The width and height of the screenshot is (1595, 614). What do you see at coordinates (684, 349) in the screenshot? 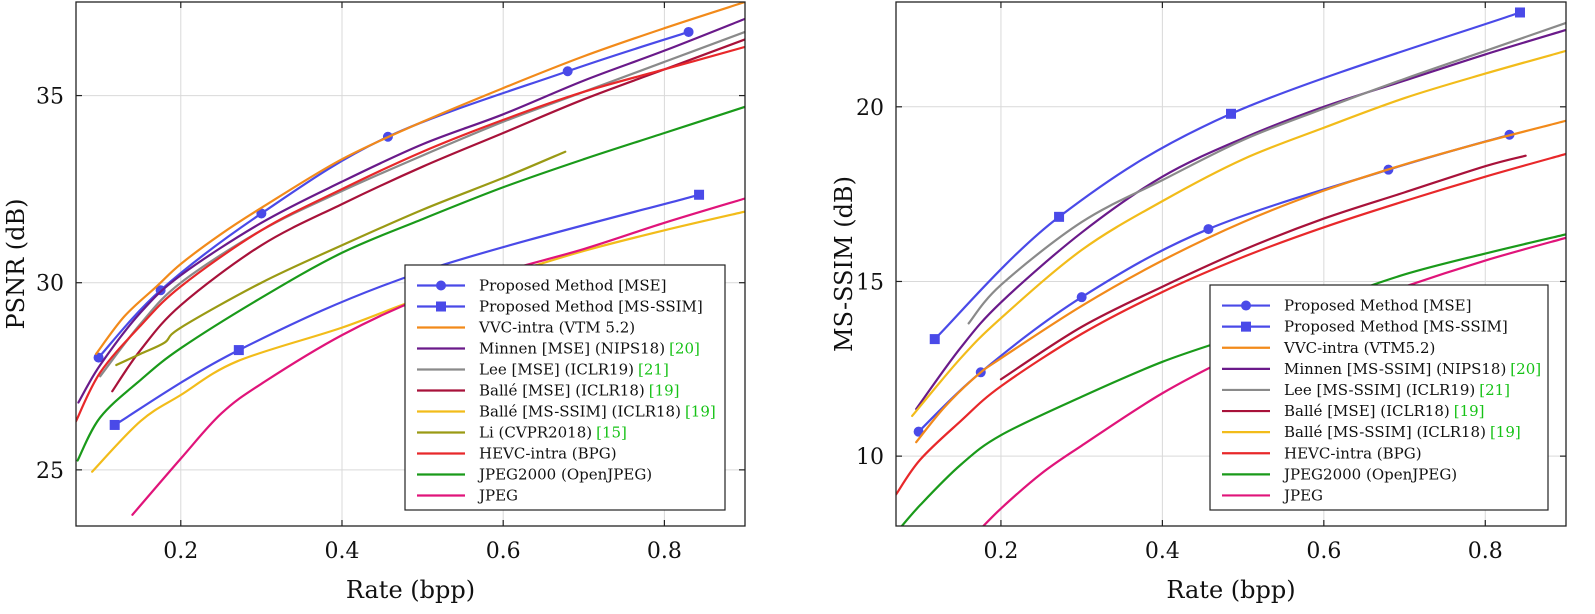
I see `legend-citation: [20]` at bounding box center [684, 349].